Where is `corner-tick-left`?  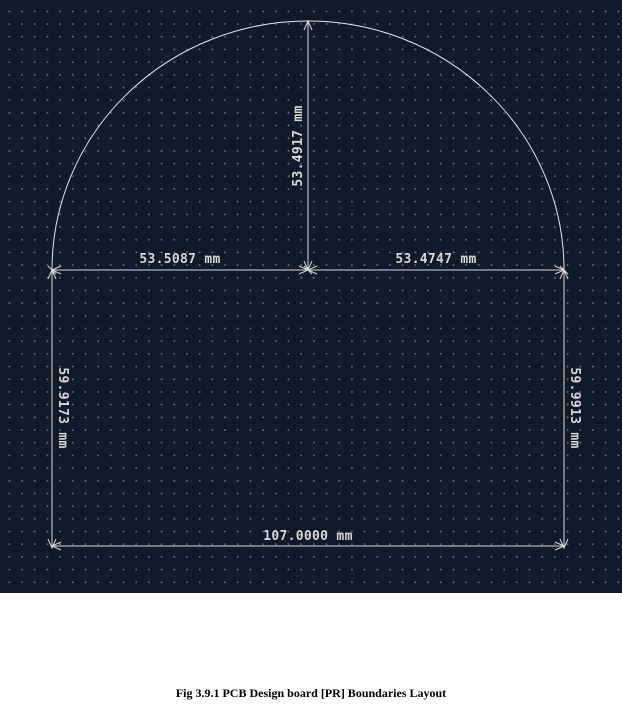 corner-tick-left is located at coordinates (52, 270).